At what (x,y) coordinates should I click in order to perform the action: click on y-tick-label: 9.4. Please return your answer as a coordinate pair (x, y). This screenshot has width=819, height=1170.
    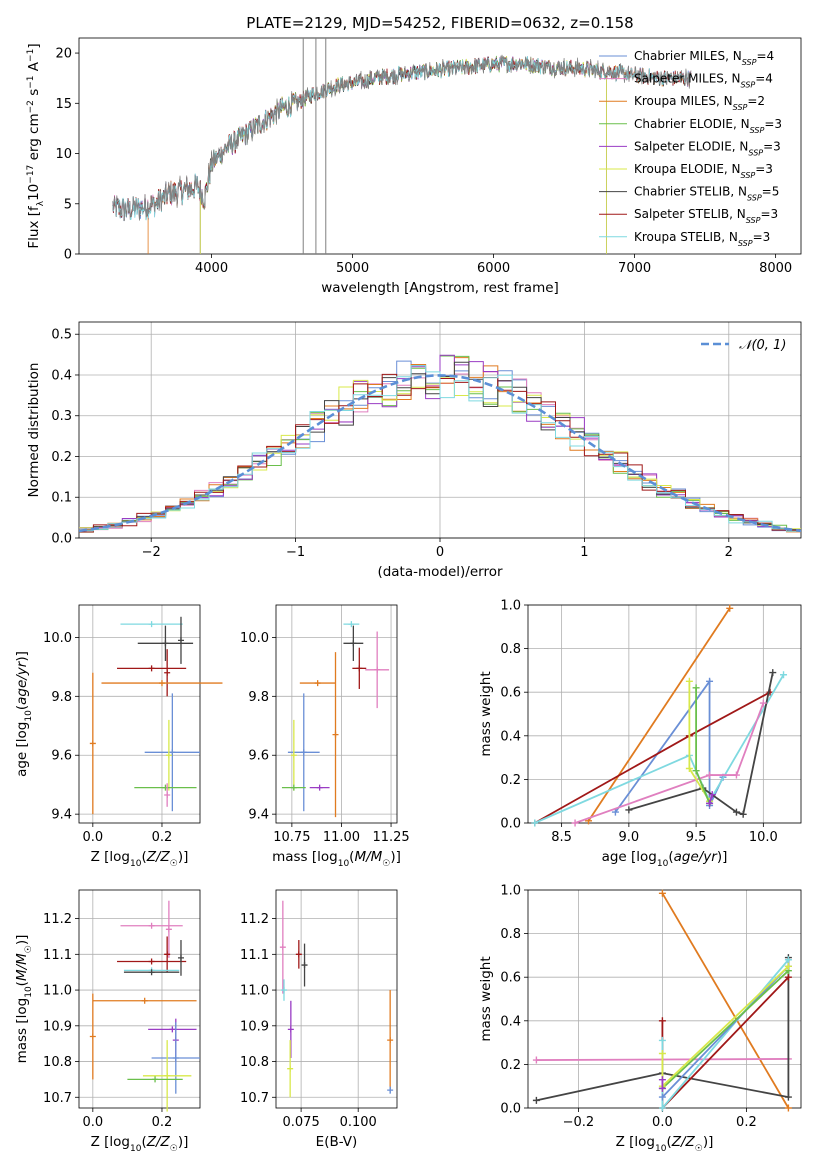
    Looking at the image, I should click on (258, 815).